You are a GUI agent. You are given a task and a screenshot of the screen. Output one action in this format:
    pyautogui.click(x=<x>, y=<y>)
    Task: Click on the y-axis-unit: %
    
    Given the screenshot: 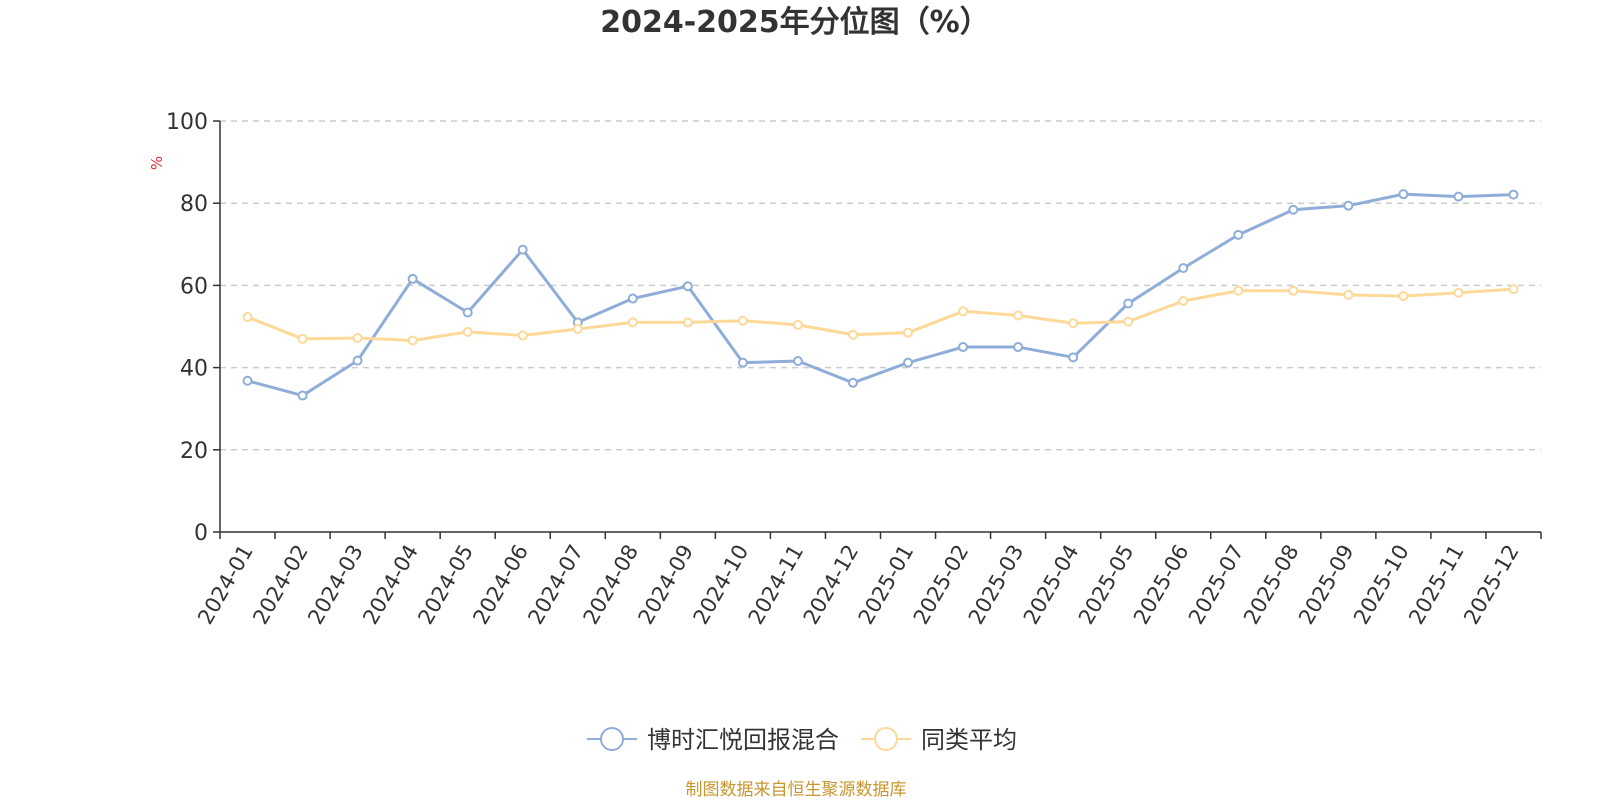 What is the action you would take?
    pyautogui.click(x=157, y=163)
    